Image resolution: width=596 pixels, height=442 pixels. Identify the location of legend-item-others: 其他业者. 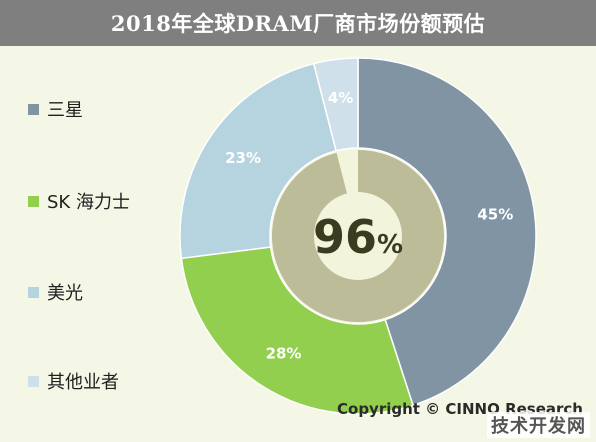
(73, 381).